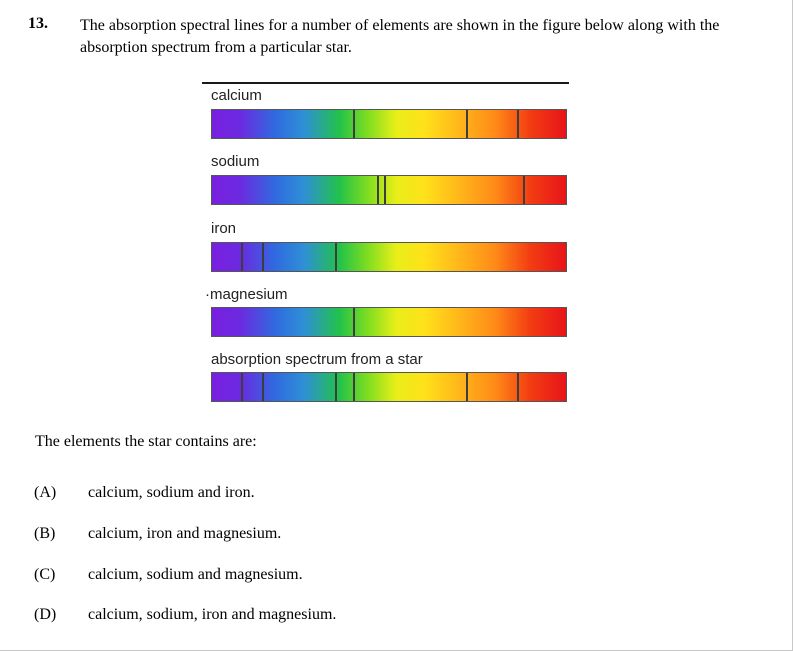  What do you see at coordinates (45, 533) in the screenshot?
I see `option-b-letter: (B)` at bounding box center [45, 533].